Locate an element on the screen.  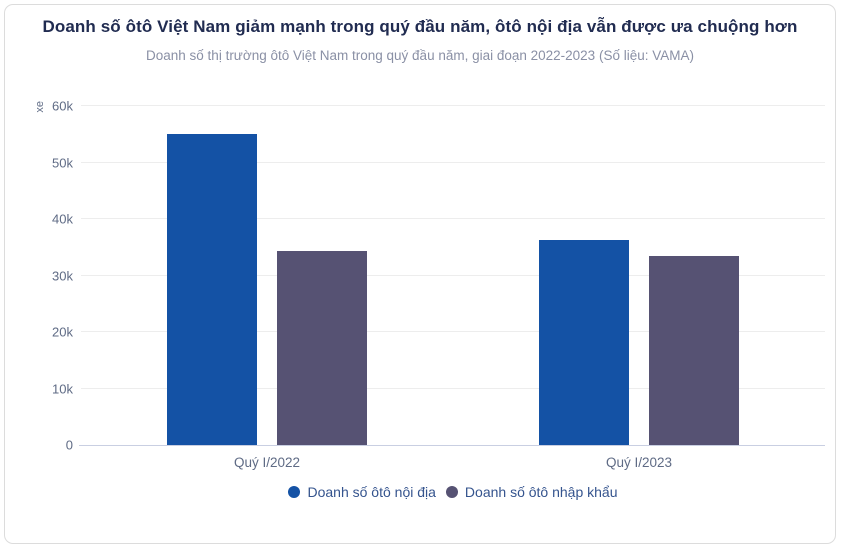
legend-label: Doanh số ôtô nội địa is located at coordinates (371, 492).